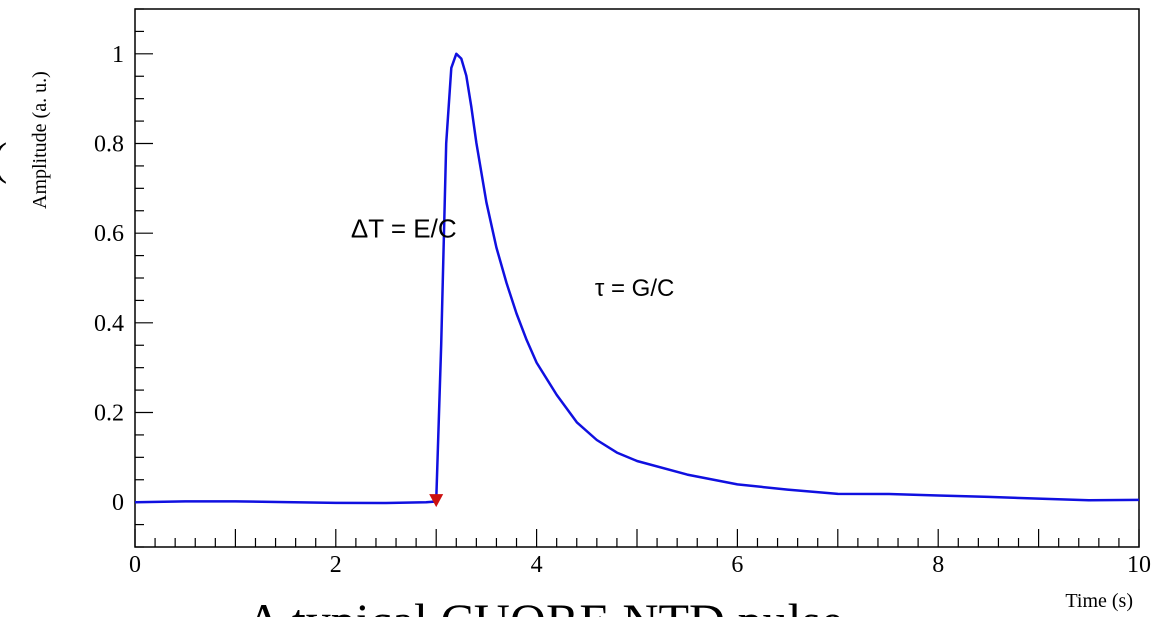  What do you see at coordinates (109, 279) in the screenshot?
I see `y-tick-labels: 0 0.2 0.4 0.6 0.8 1` at bounding box center [109, 279].